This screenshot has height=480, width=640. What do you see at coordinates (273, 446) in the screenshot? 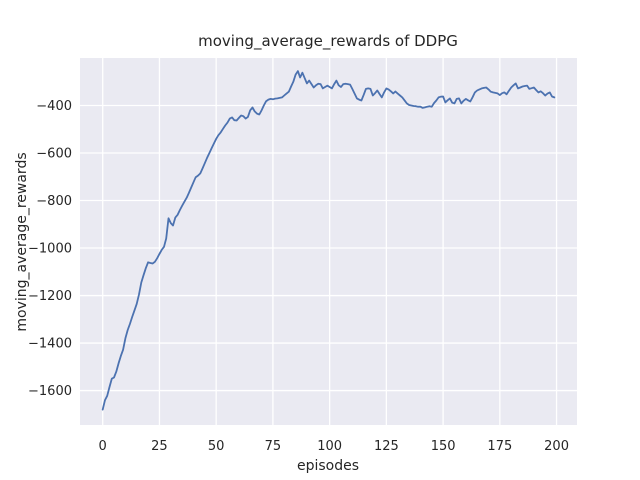
I see `x-tick-label: 75` at bounding box center [273, 446].